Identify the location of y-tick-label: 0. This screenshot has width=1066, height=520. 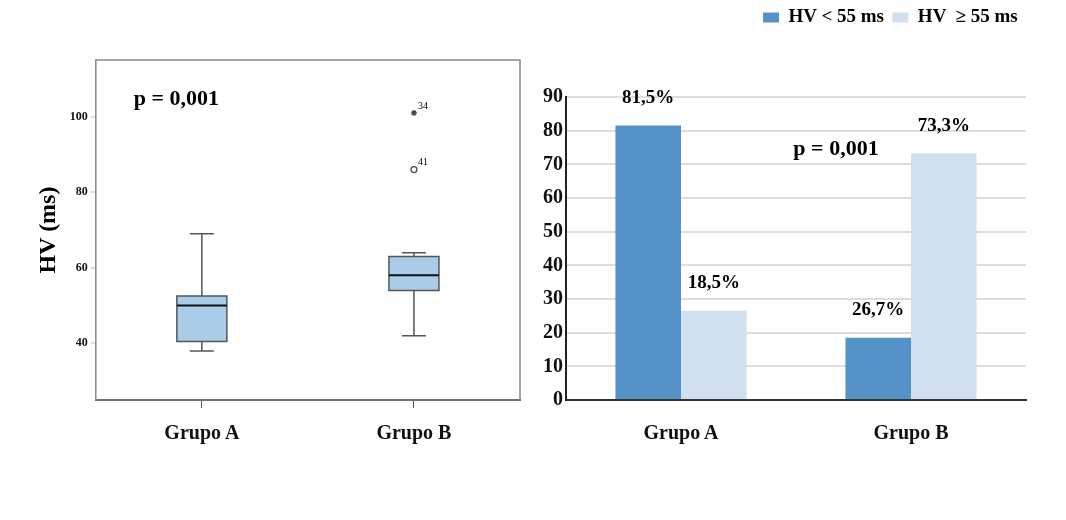
(558, 398).